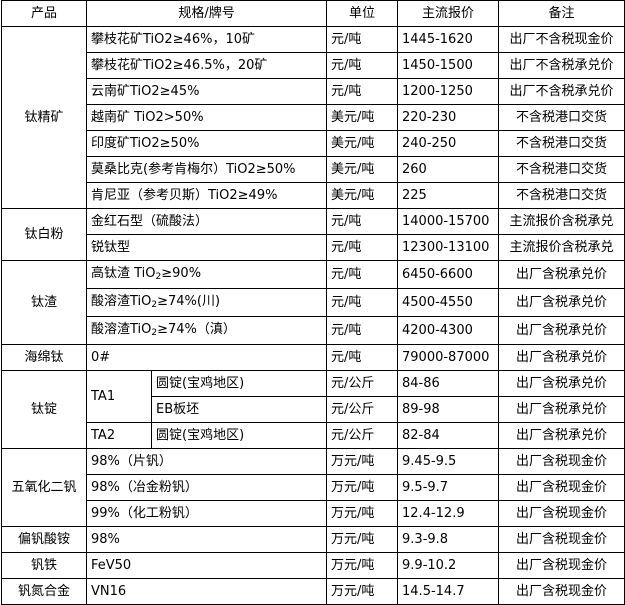 The width and height of the screenshot is (625, 605). Describe the element at coordinates (448, 487) in the screenshot. I see `price-cell: 9.5-9.7` at that location.